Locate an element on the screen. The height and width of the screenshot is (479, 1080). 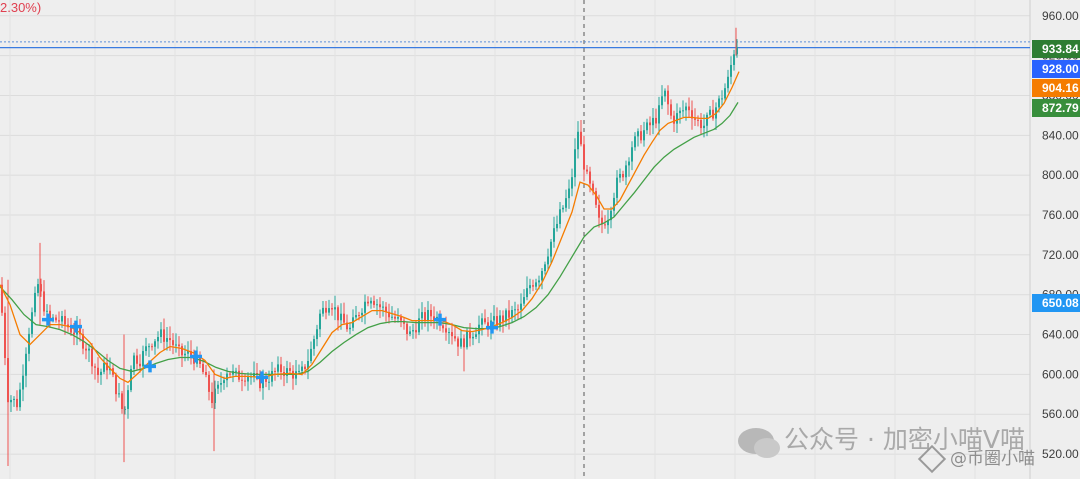
y-tick-label: 640.00 is located at coordinates (1060, 335).